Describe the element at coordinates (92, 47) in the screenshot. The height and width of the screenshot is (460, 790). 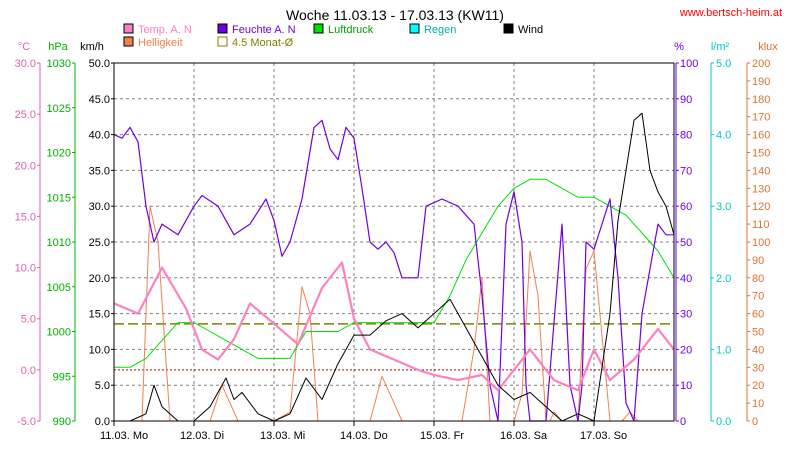
I see `axis-unit-wind: km/h` at that location.